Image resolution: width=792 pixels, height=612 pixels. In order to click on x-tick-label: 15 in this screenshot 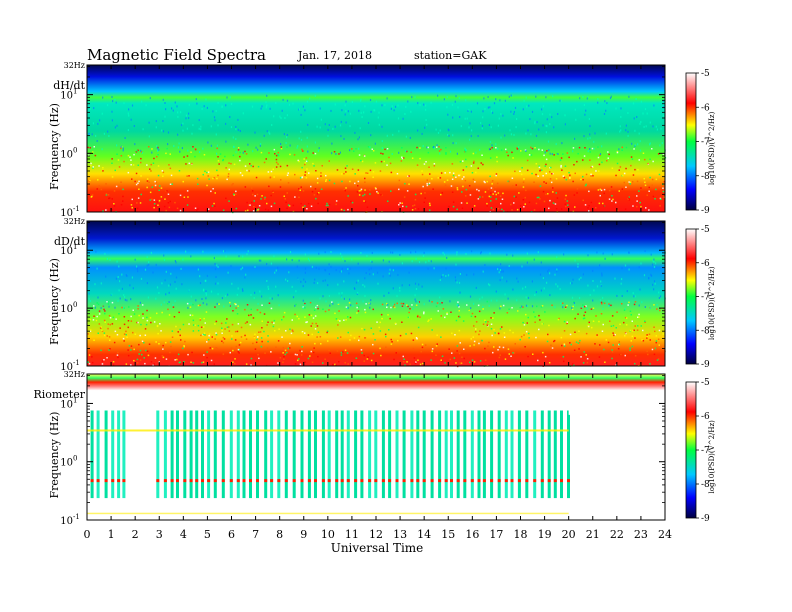, I will do `click(448, 534)`.